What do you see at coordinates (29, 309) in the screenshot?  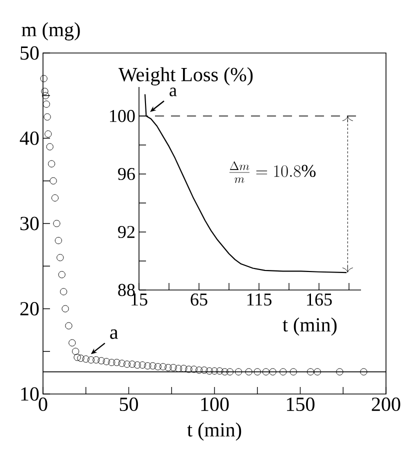 I see `y-tick-label: 20` at bounding box center [29, 309].